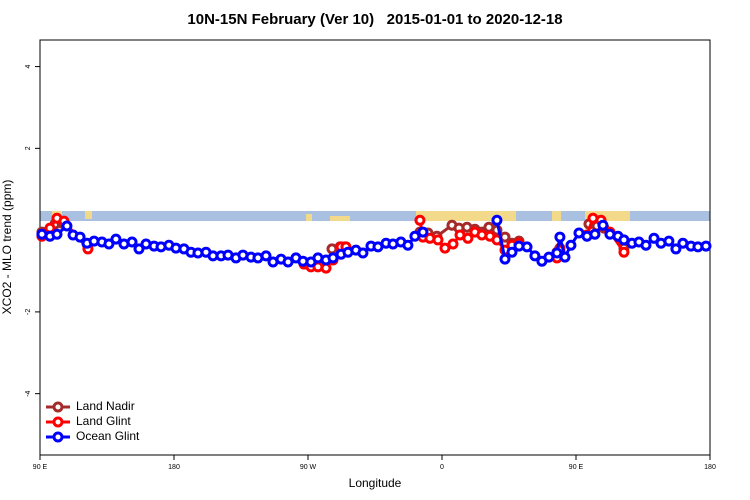 The image size is (750, 500). I want to click on land-ocean-band, so click(375, 216).